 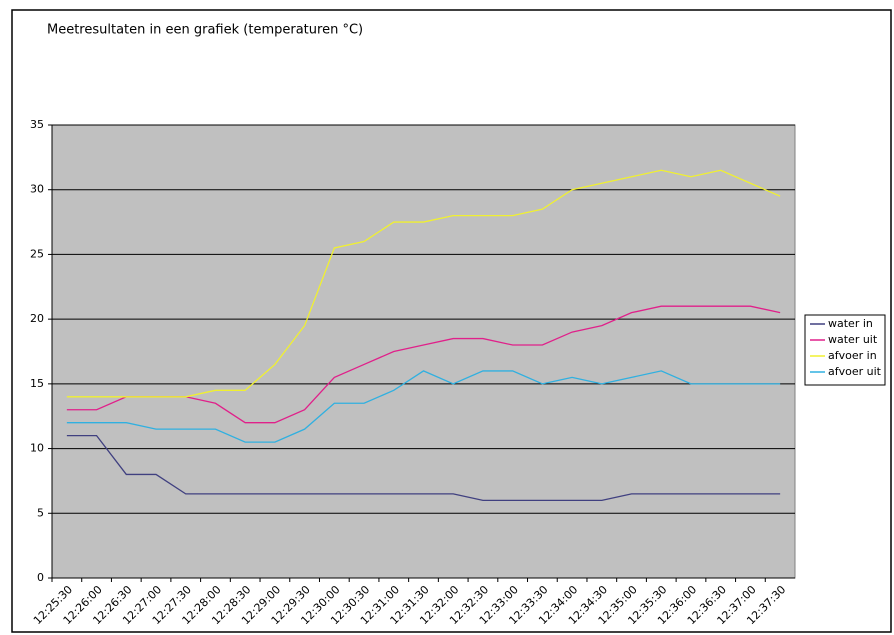 I want to click on legend-label: afvoer uit, so click(x=855, y=371).